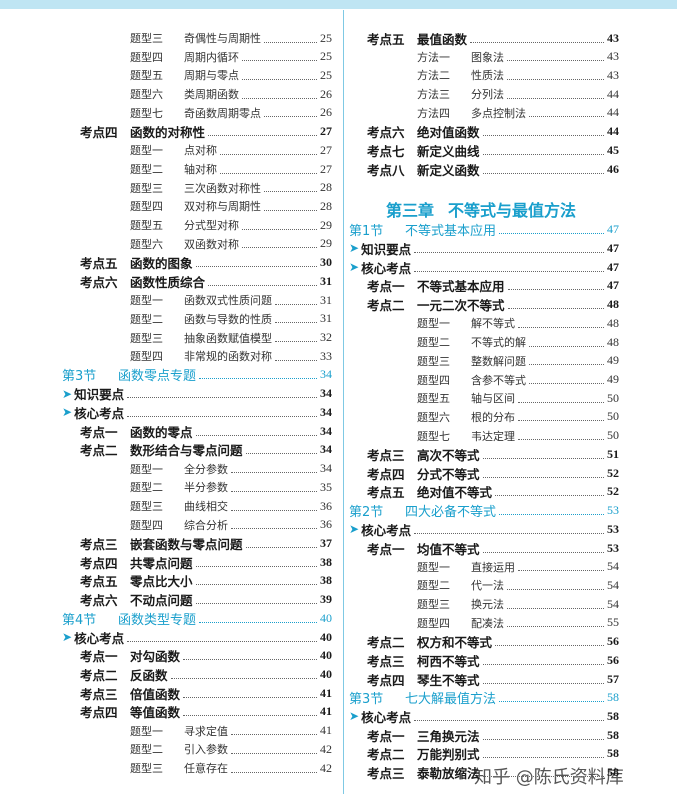  I want to click on entry-label: 考点八, so click(386, 170).